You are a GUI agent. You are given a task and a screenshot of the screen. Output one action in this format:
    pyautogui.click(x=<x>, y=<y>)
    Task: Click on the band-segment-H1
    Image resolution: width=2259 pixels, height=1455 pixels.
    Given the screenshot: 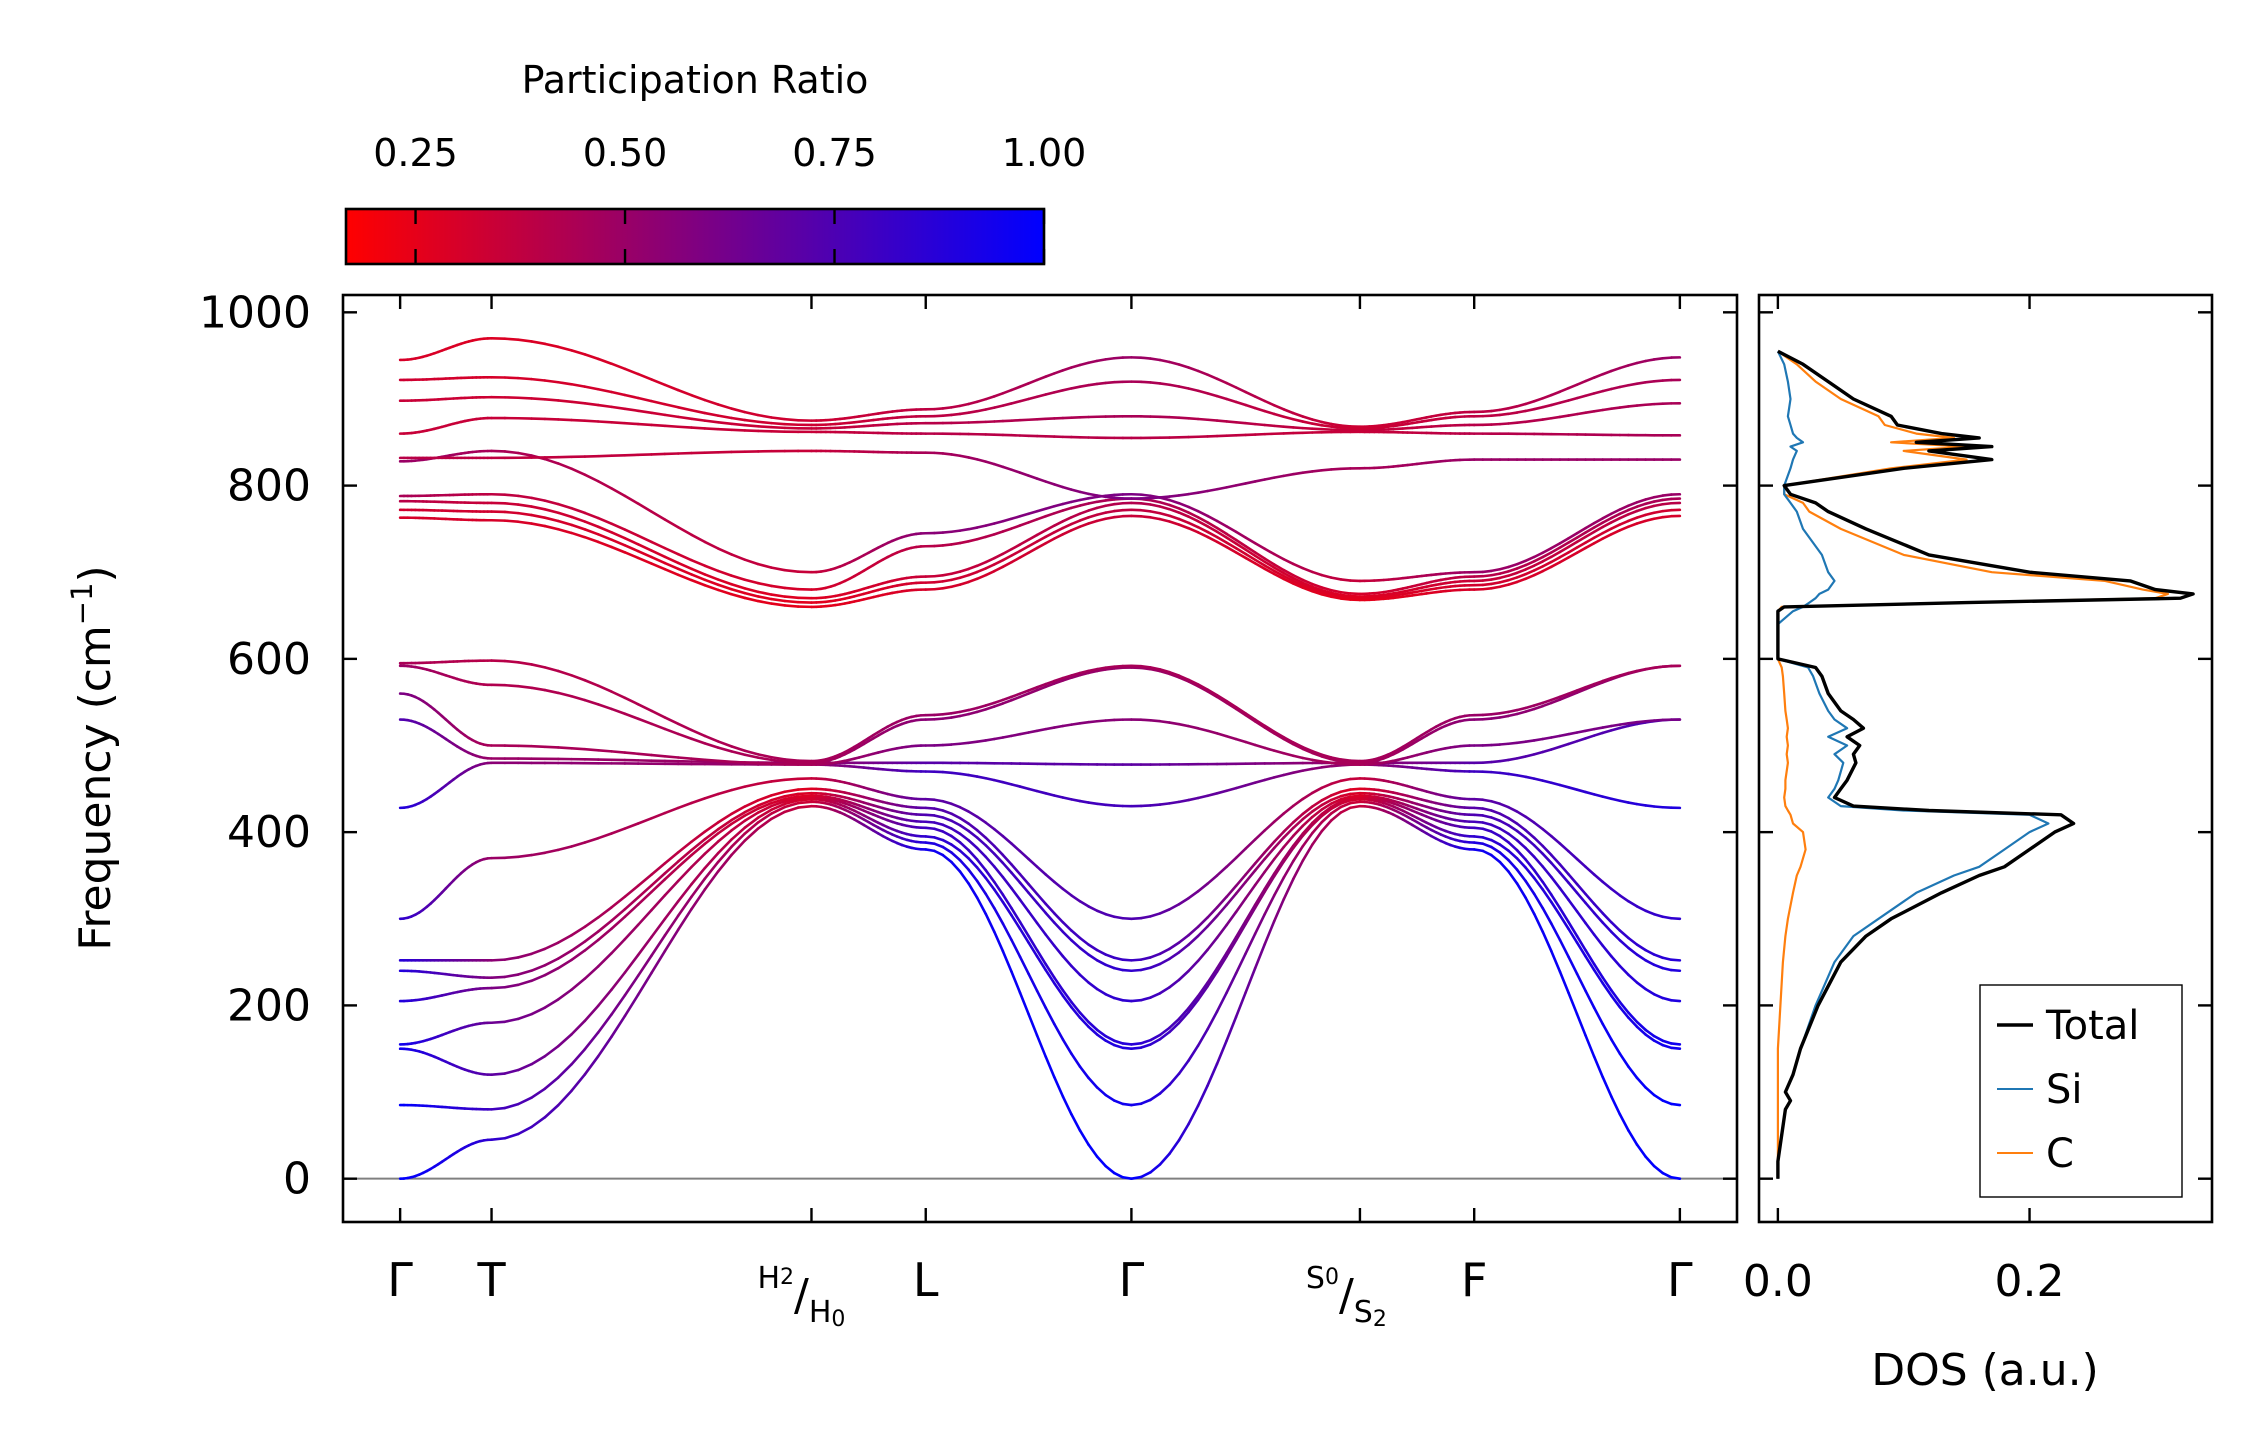 What is the action you would take?
    pyautogui.click(x=698, y=582)
    